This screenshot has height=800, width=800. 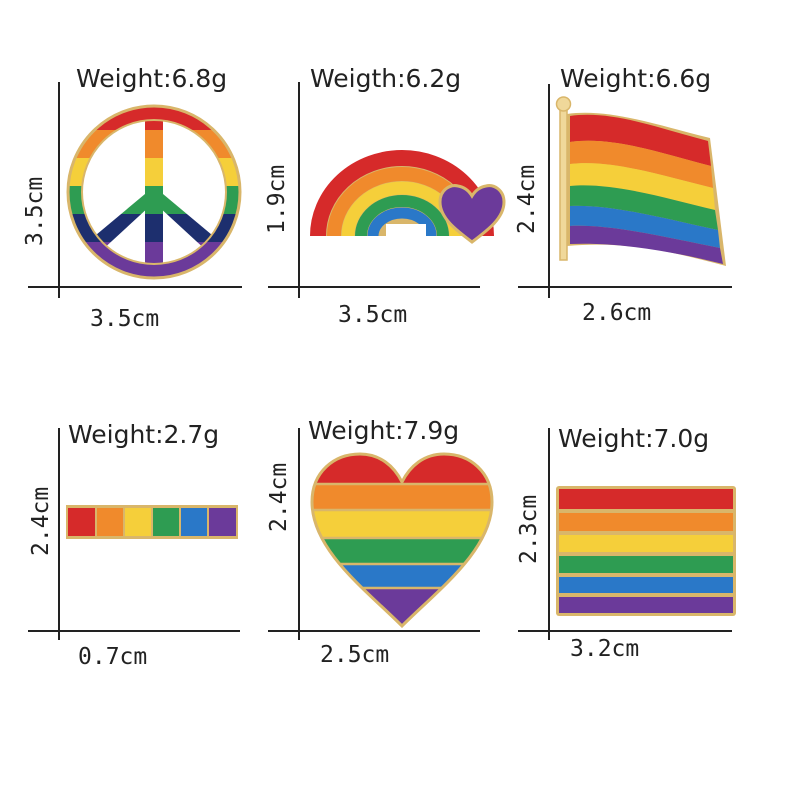 What do you see at coordinates (113, 657) in the screenshot?
I see `width-label: 0.7cm` at bounding box center [113, 657].